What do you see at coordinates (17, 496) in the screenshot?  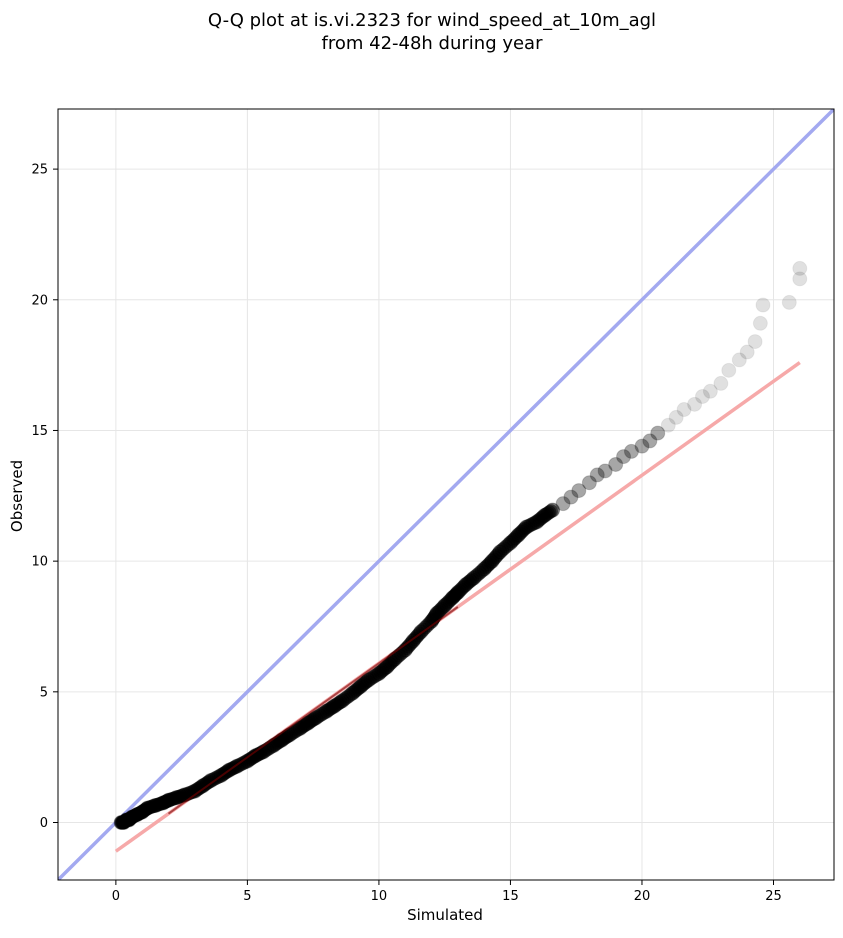 I see `y-axis-label: Observed` at bounding box center [17, 496].